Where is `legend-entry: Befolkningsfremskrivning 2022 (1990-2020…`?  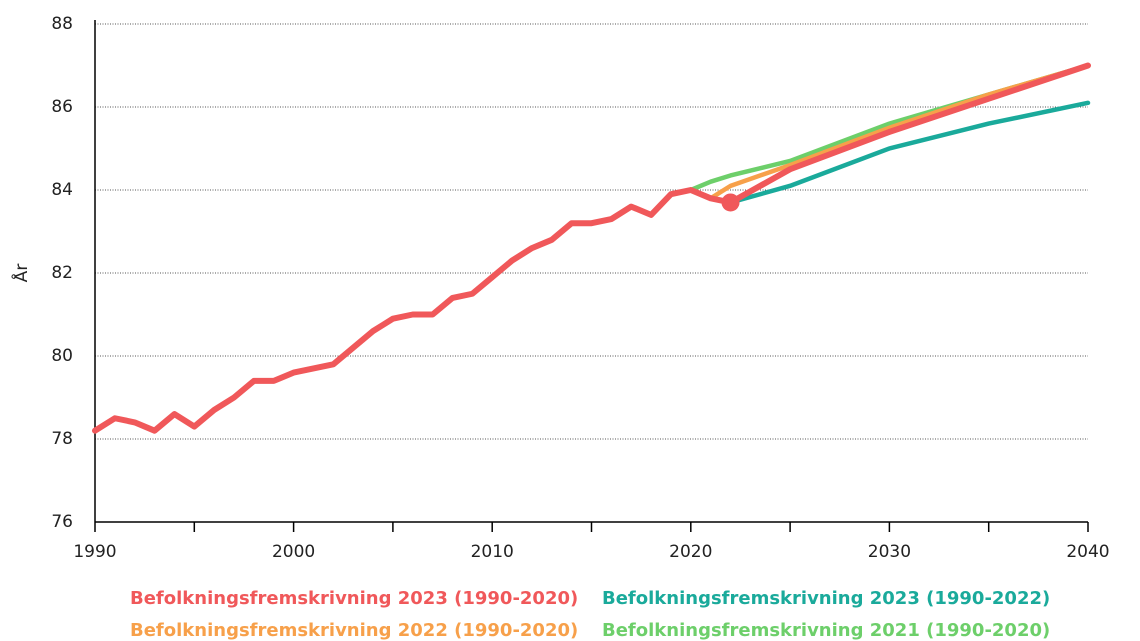 legend-entry: Befolkningsfremskrivning 2022 (1990-2020… is located at coordinates (354, 630).